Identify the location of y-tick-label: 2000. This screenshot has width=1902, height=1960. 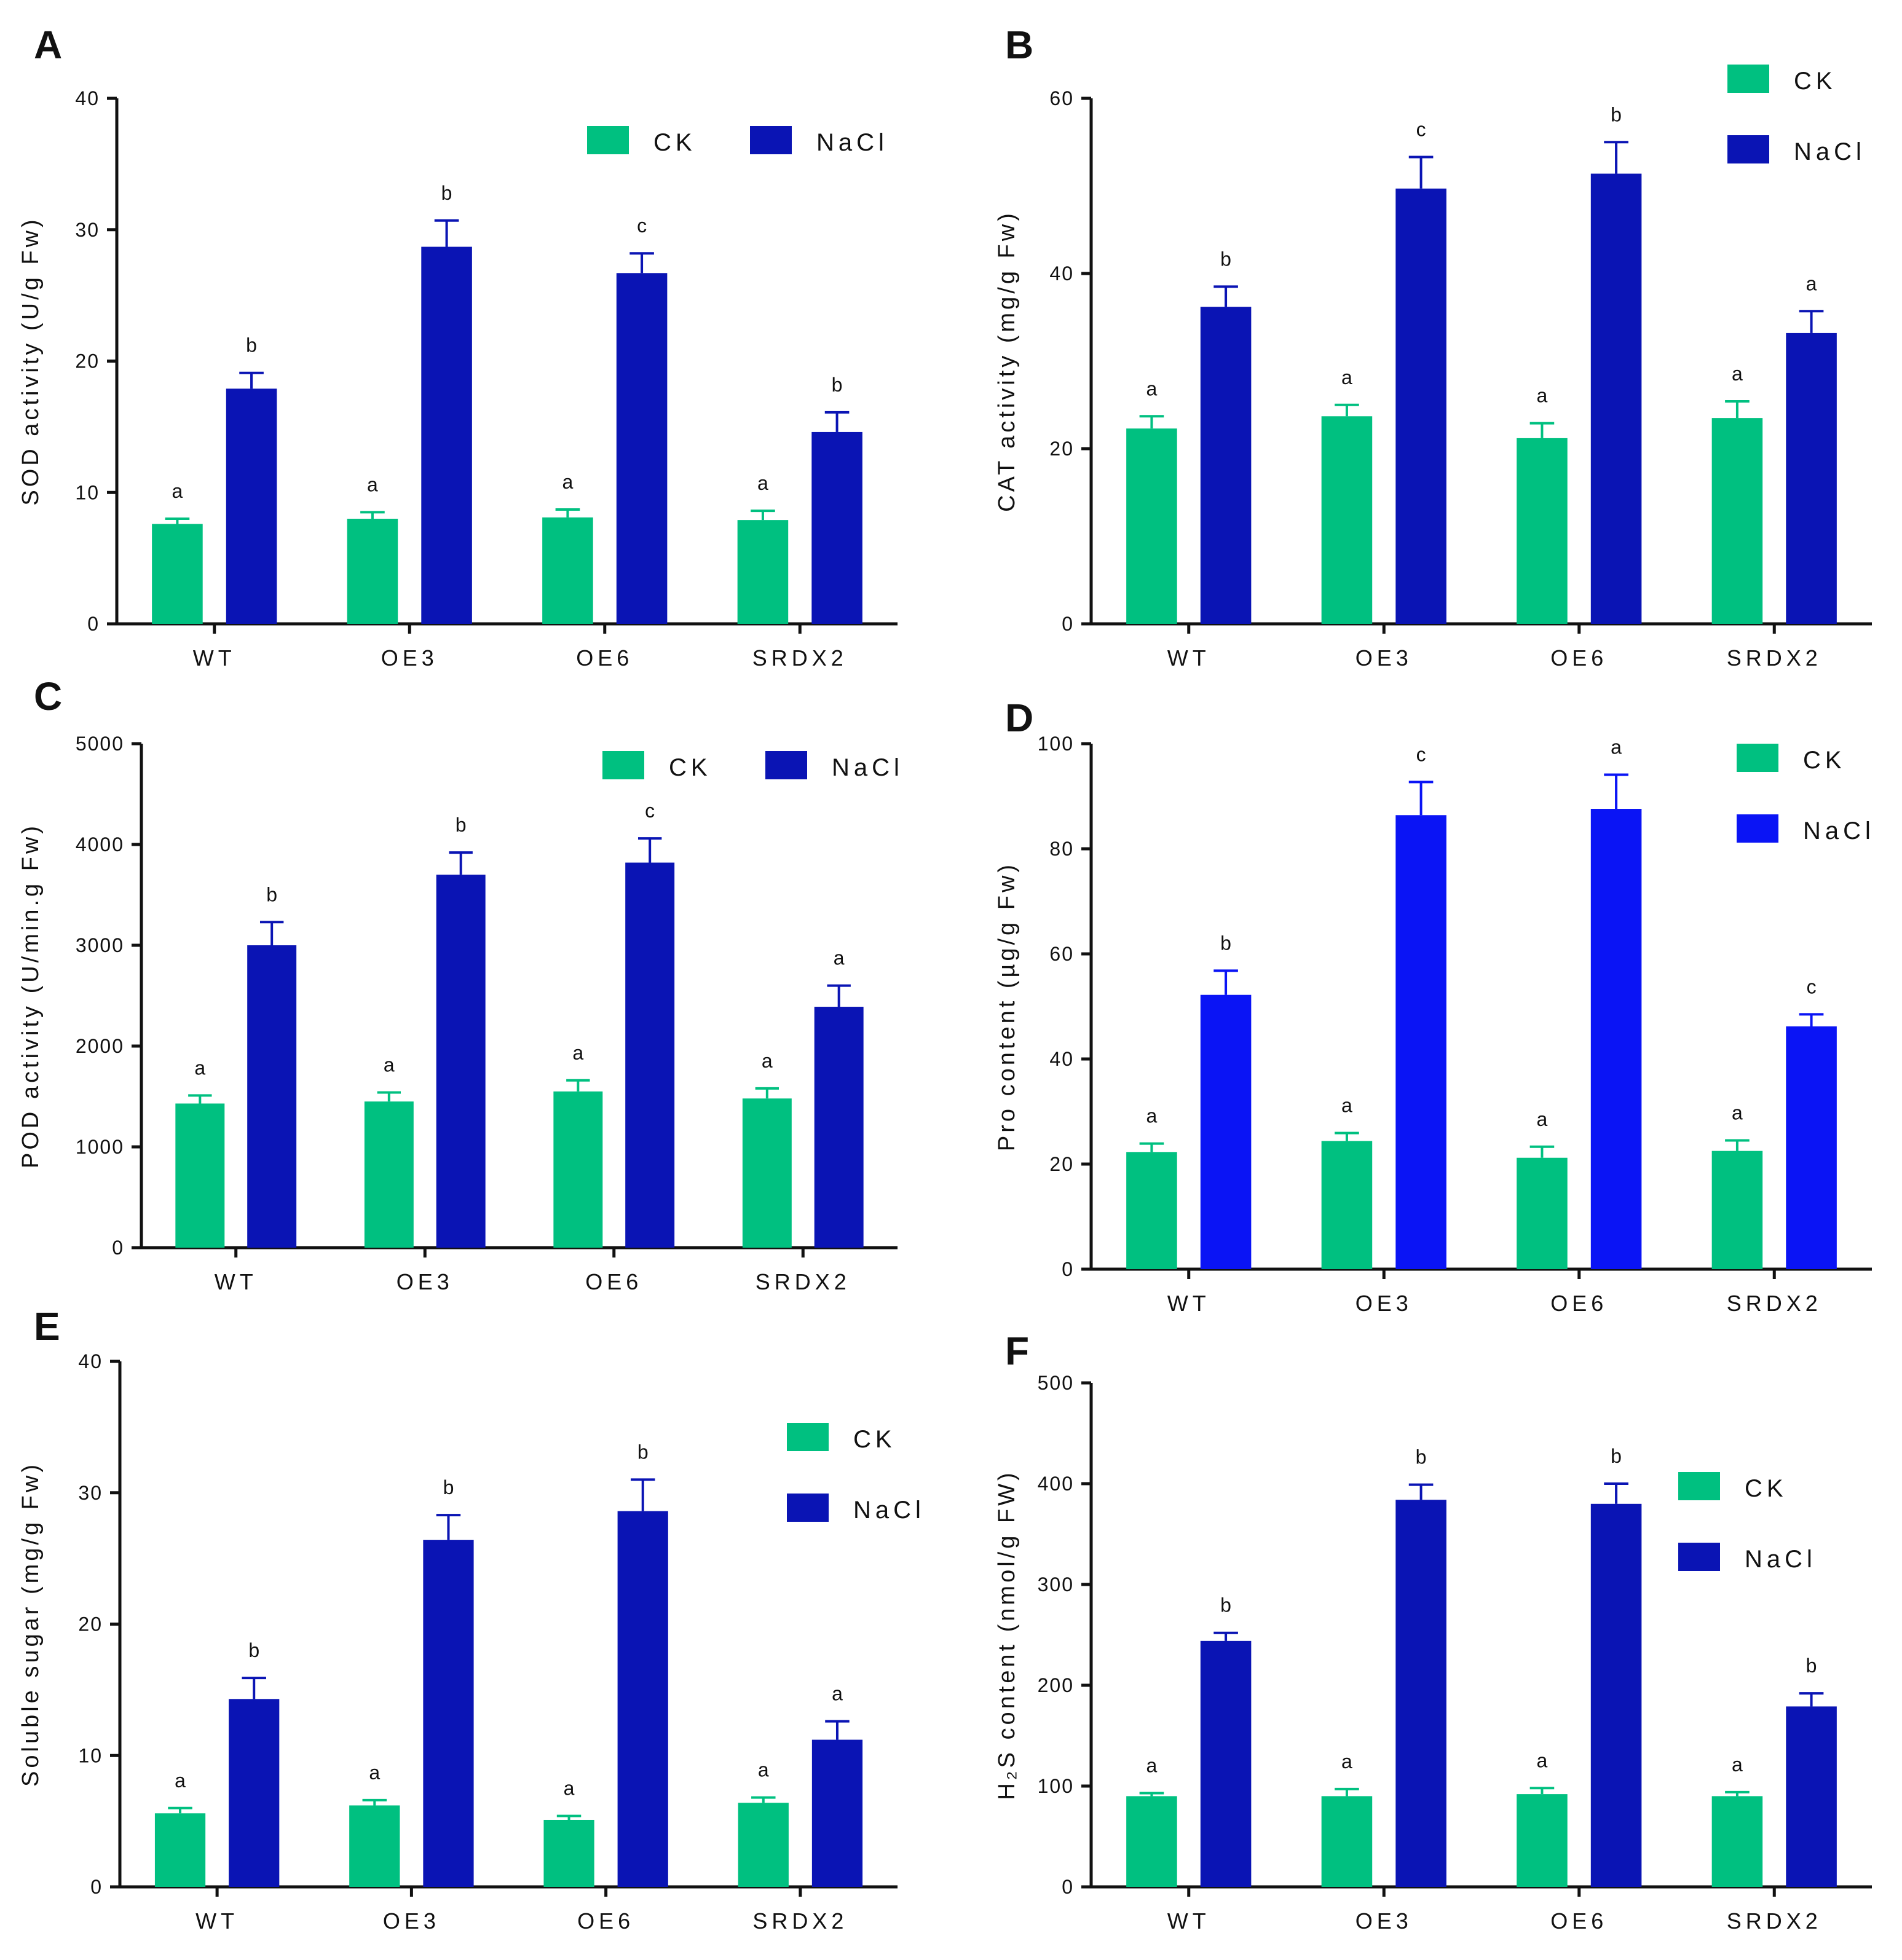
(100, 1046).